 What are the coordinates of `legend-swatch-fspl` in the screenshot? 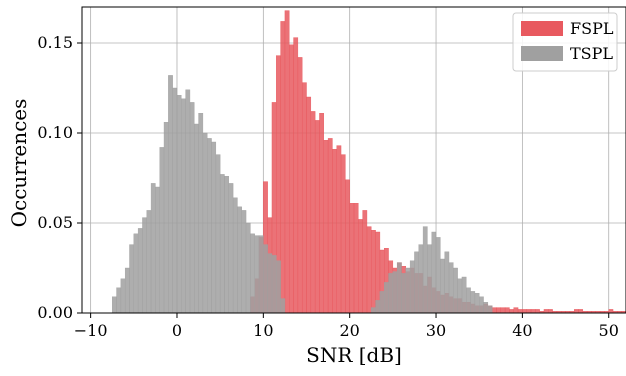 It's located at (542, 28).